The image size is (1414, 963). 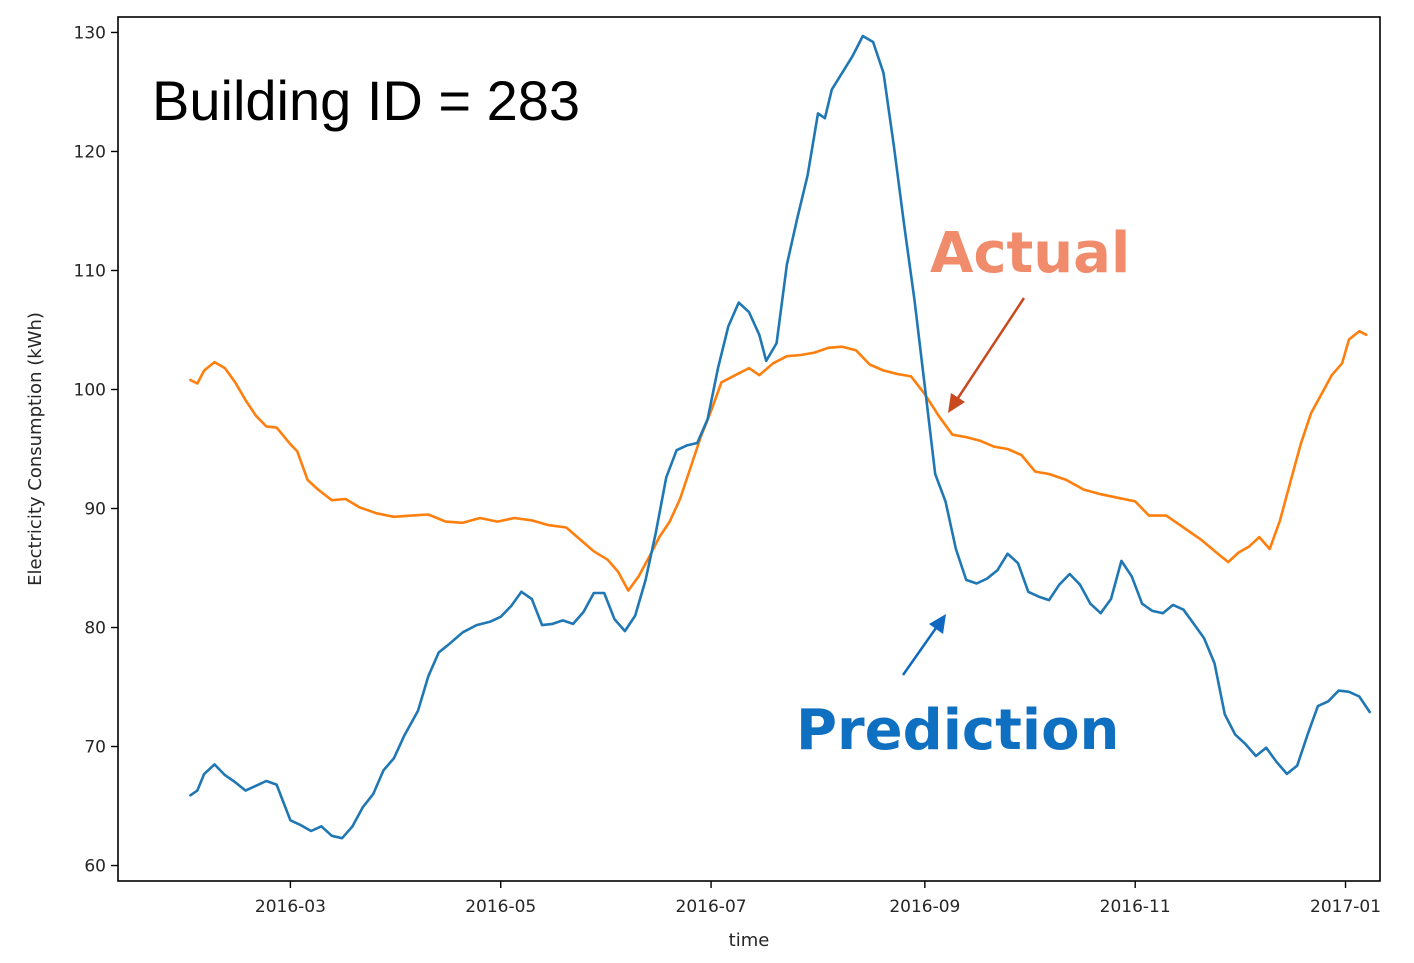 I want to click on y-tick-label: 60, so click(x=95, y=867).